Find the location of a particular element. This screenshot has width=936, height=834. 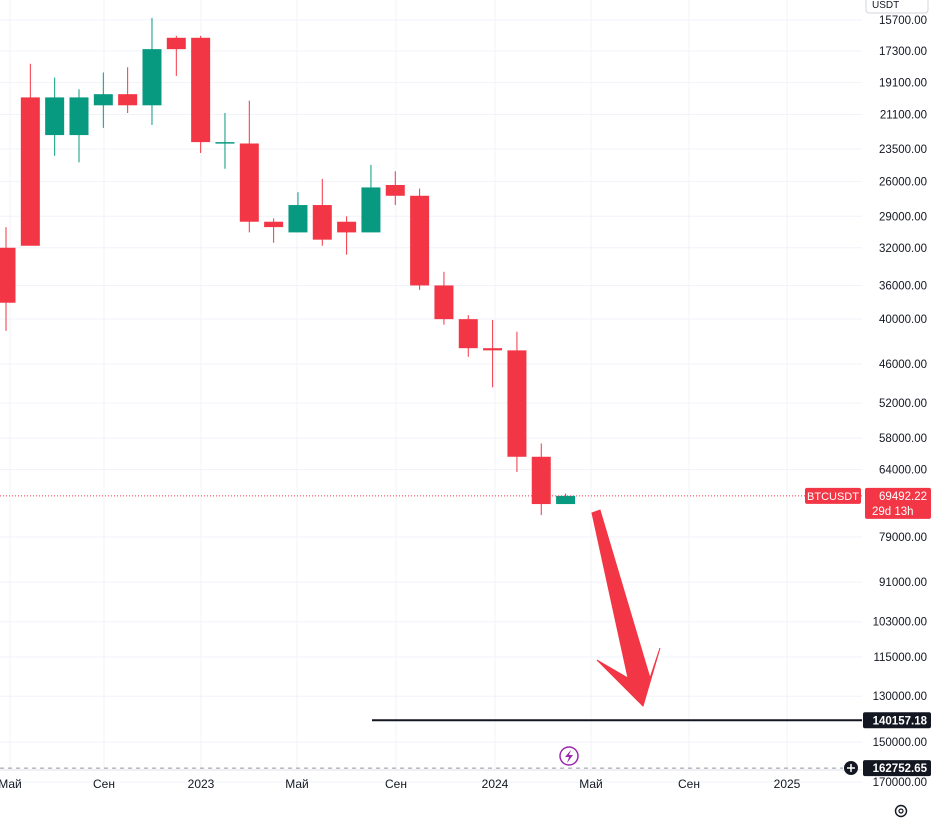

price-tick-label: 26000.00 is located at coordinates (903, 182).